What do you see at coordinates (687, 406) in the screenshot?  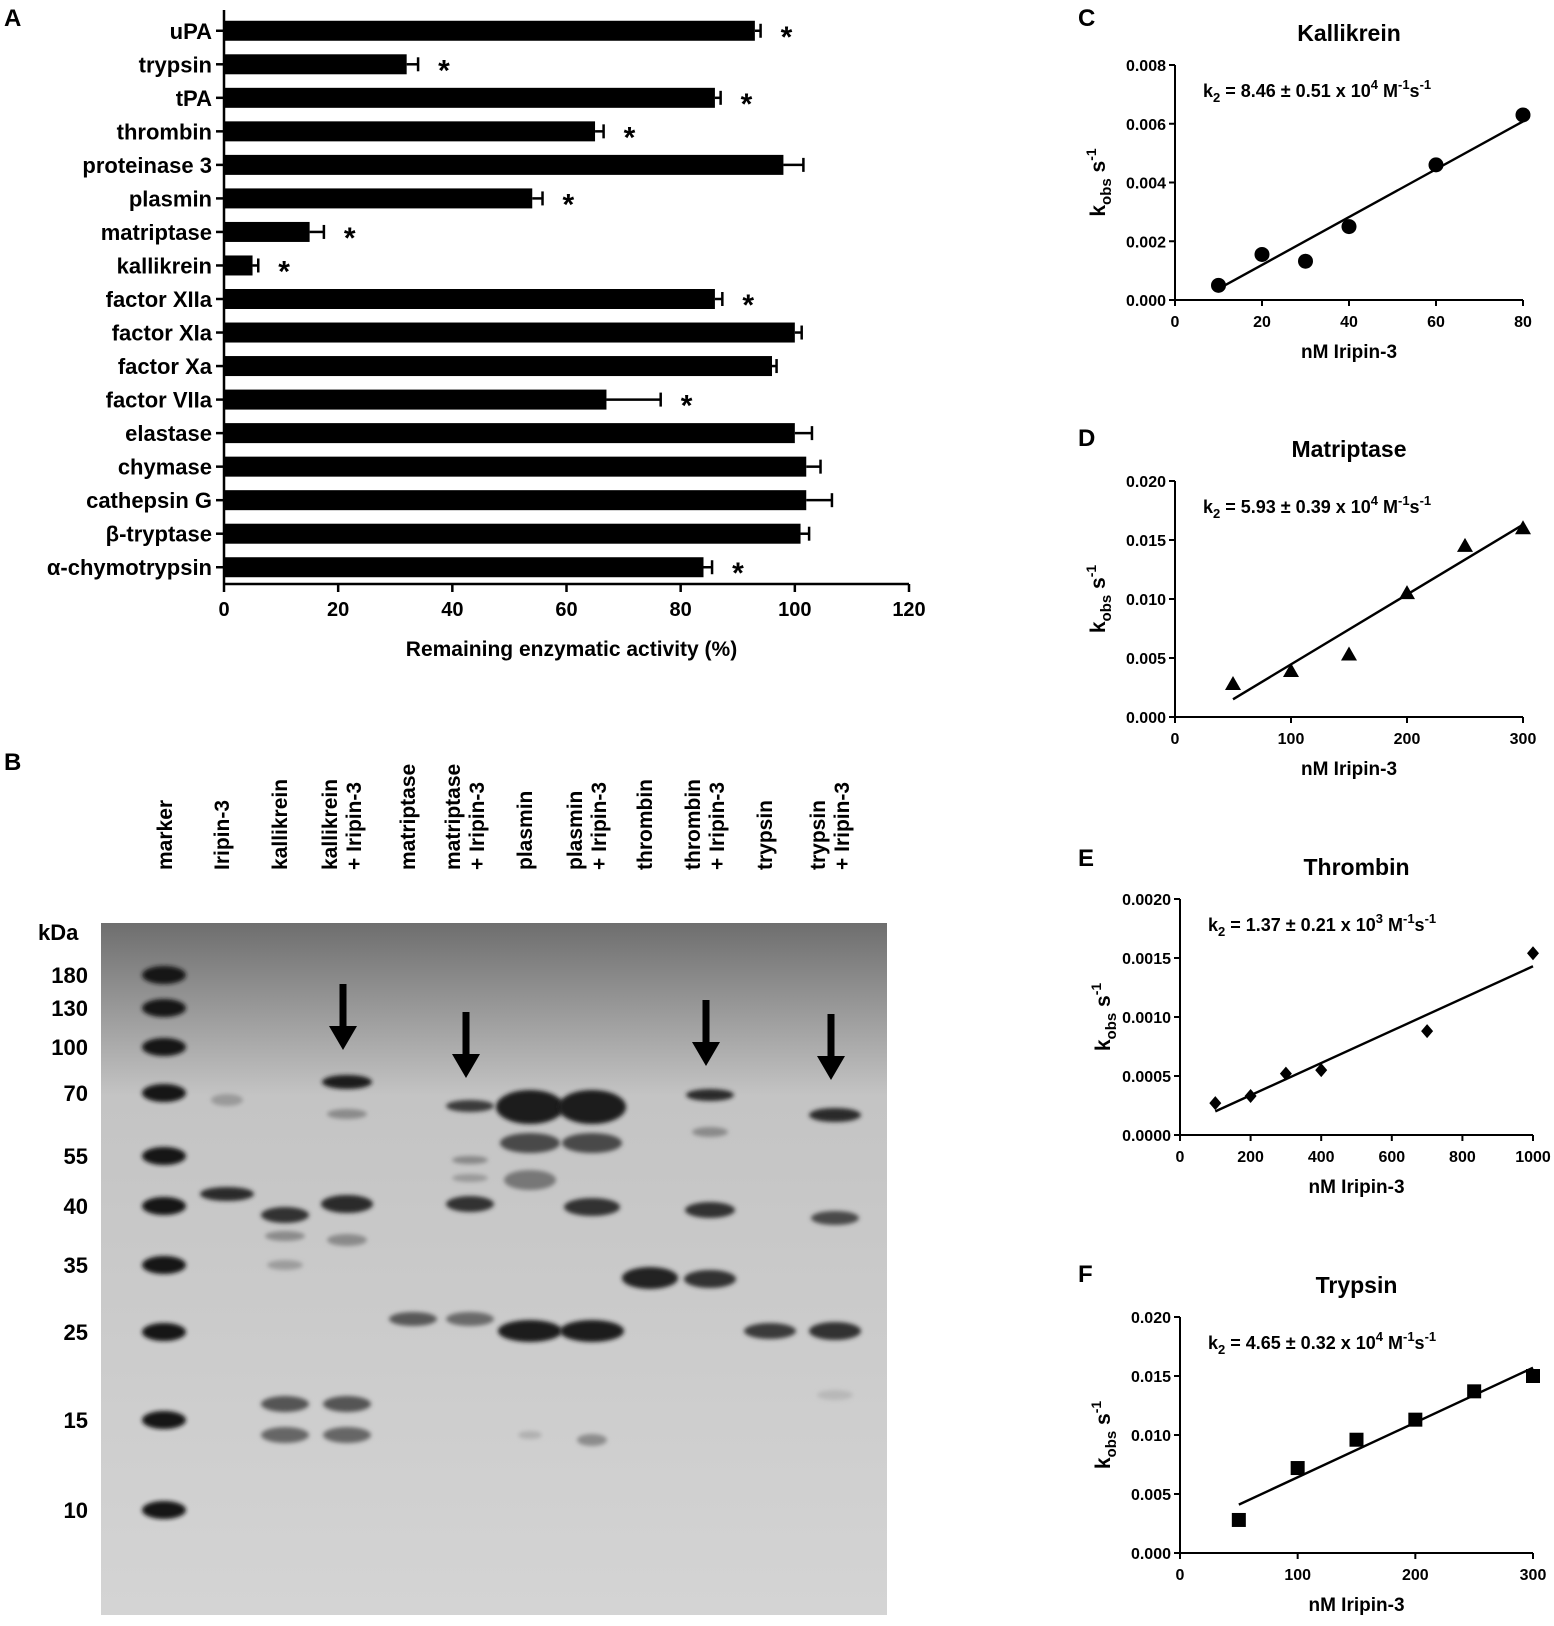 I see `significance-star-factor-viia: *` at bounding box center [687, 406].